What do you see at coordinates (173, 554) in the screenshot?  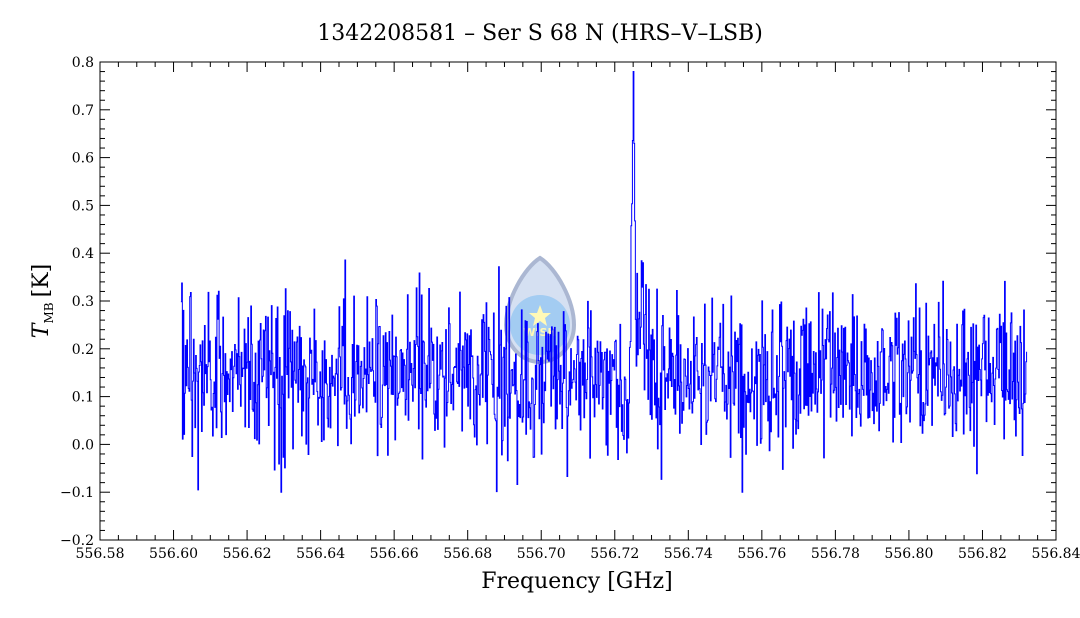 I see `x-tick-label: 556.60` at bounding box center [173, 554].